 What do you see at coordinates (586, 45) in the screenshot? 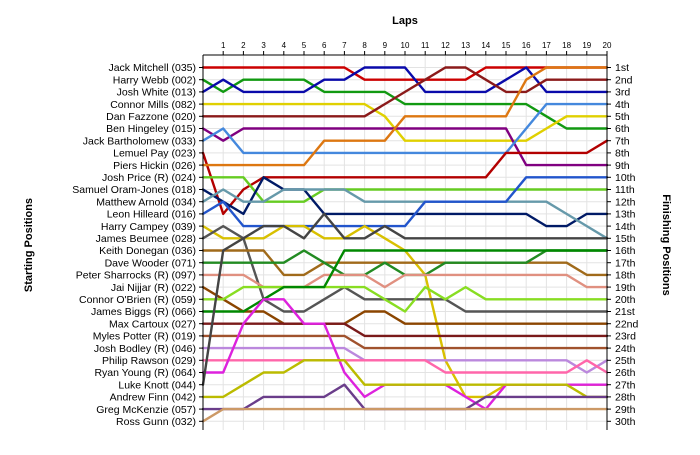
I see `lap-tick-label: 19` at bounding box center [586, 45].